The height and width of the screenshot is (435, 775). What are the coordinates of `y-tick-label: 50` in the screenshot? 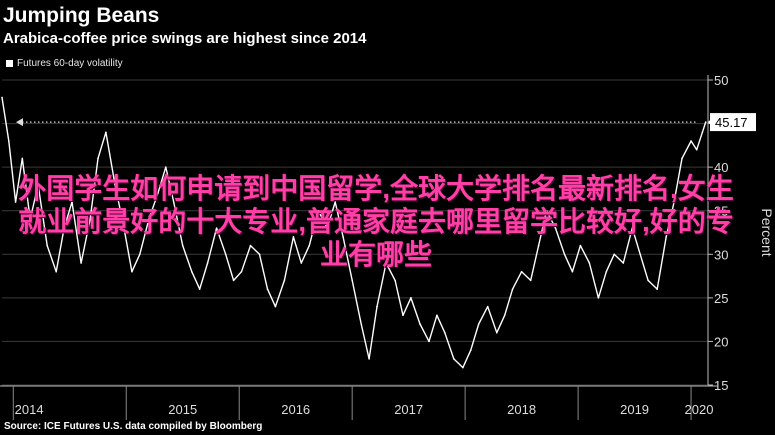 It's located at (721, 80).